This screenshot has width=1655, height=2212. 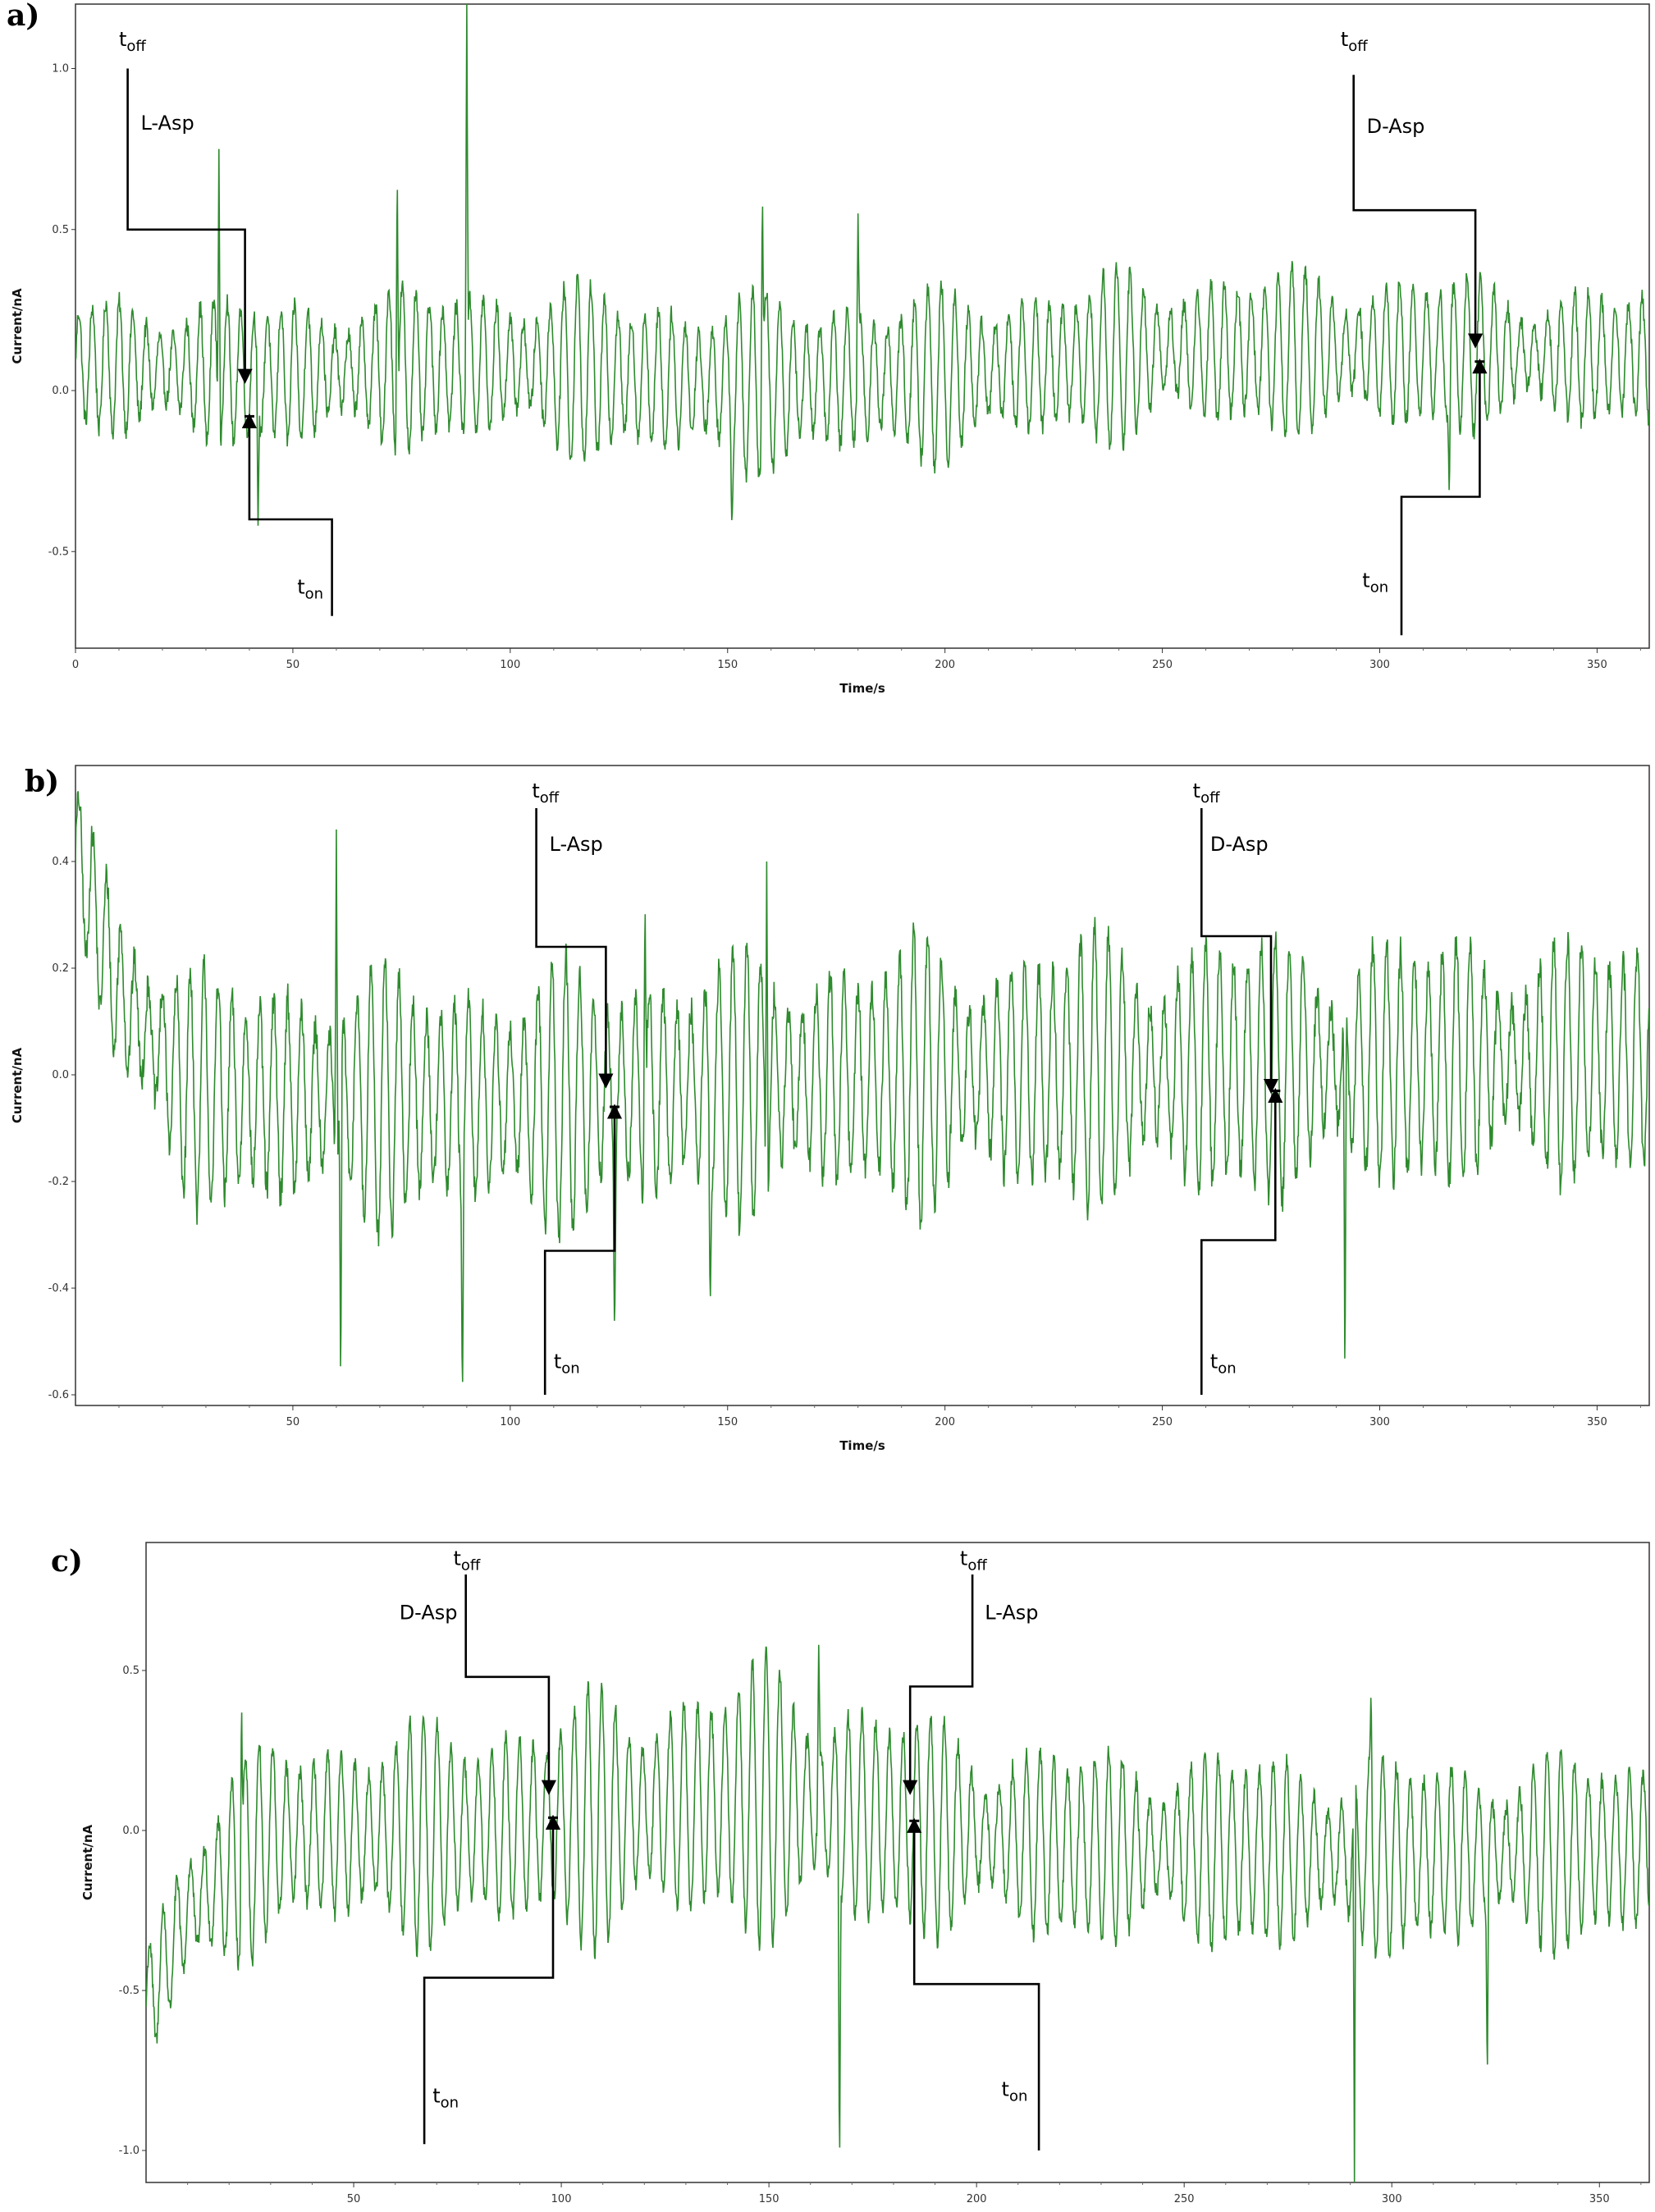 I want to click on enantiomer-label-b-d-asp: D-Asp, so click(x=1239, y=844).